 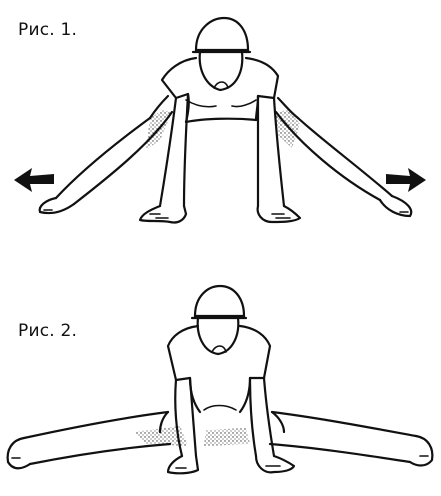 I want to click on figure-1-caption: Рис. 1., so click(x=48, y=30).